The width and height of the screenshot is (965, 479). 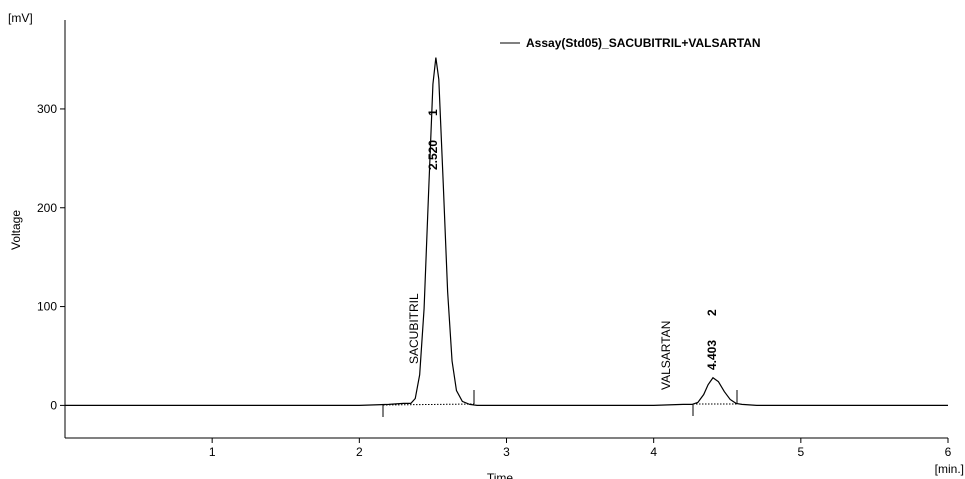 What do you see at coordinates (712, 355) in the screenshot?
I see `peak-time: 4.403` at bounding box center [712, 355].